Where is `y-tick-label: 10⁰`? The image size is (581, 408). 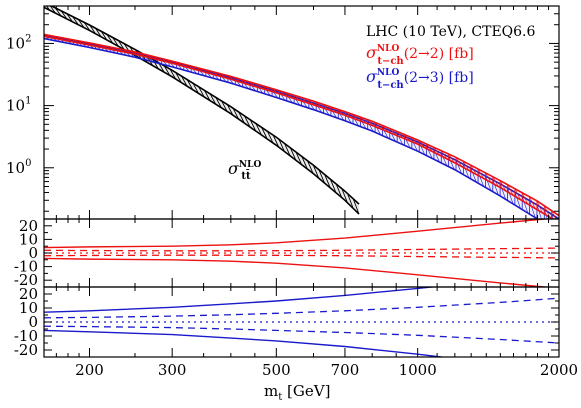 y-tick-label: 10⁰ is located at coordinates (18, 167).